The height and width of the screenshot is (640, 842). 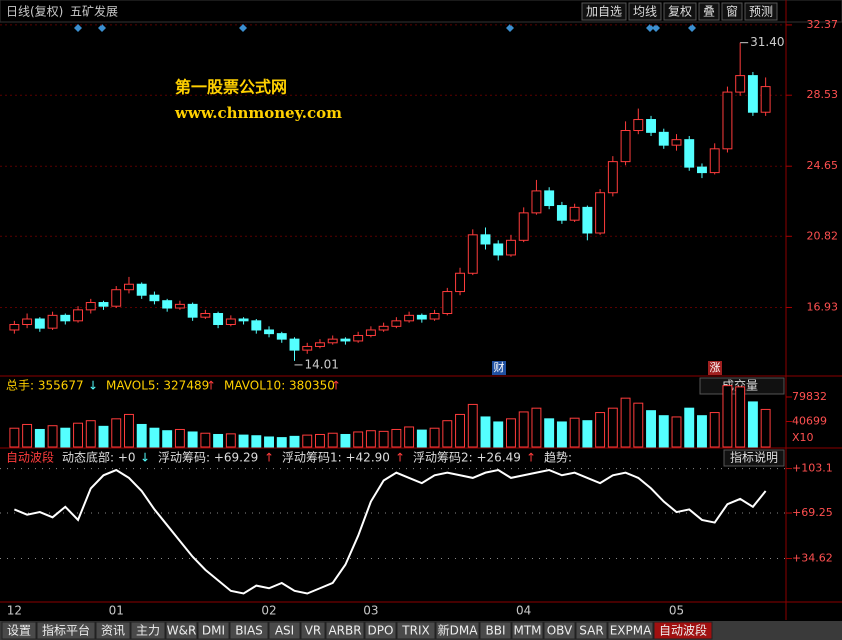 I want to click on tab-label: 主力, so click(x=148, y=631).